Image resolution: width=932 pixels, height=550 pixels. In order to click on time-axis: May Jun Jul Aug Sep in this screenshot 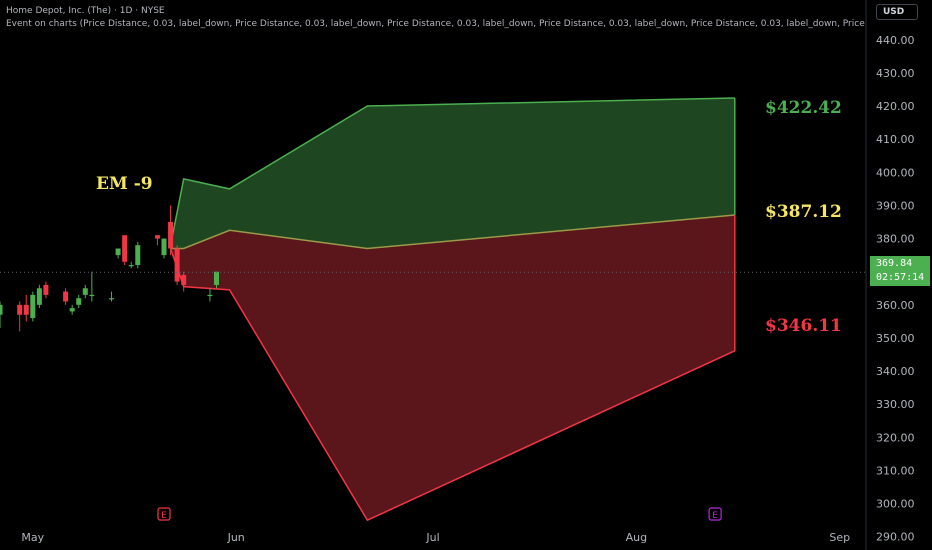, I will do `click(435, 537)`.